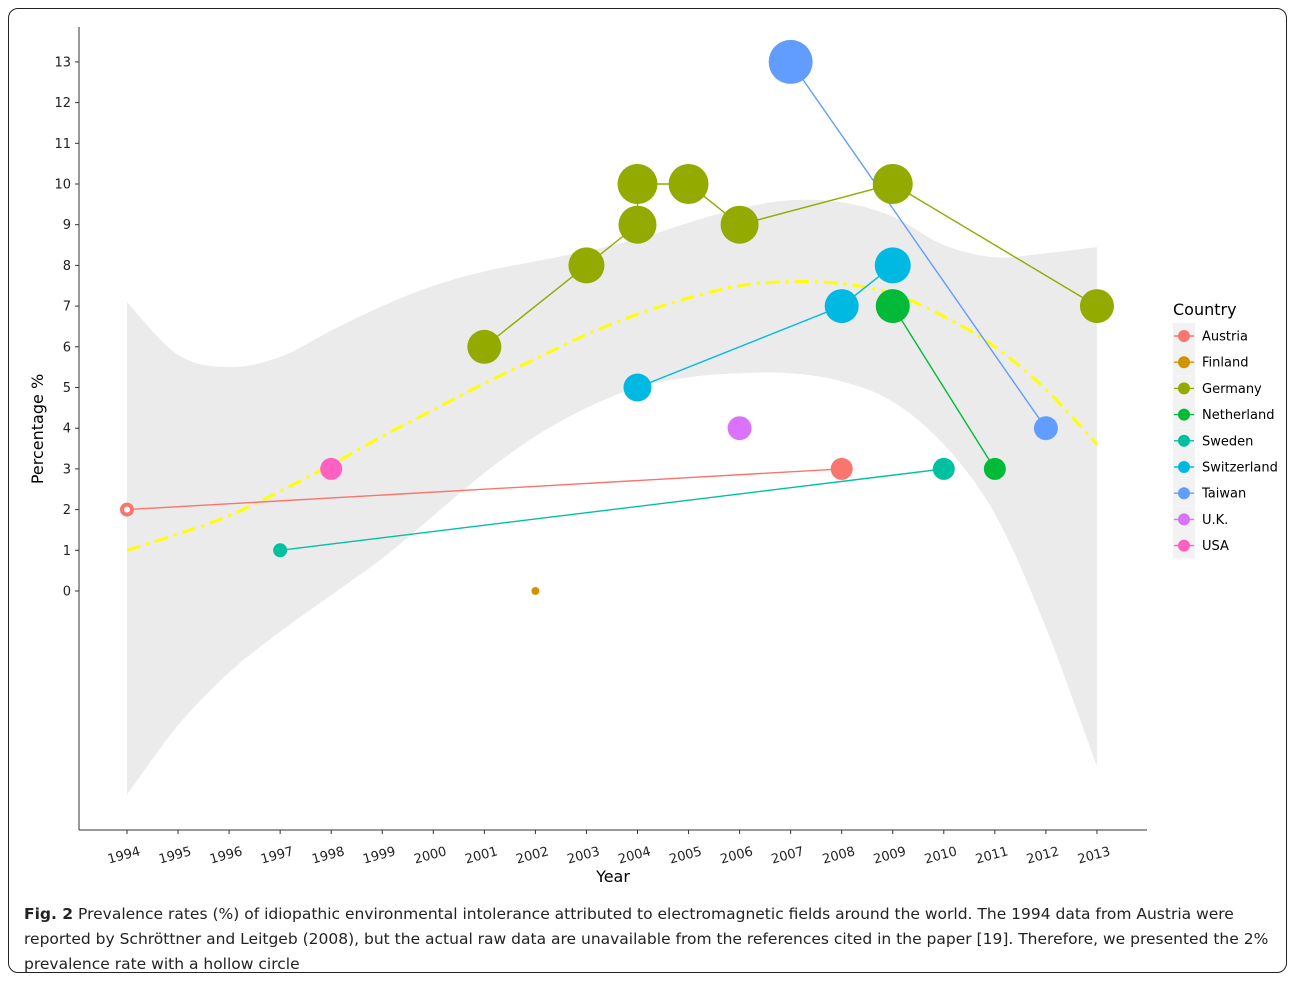 This screenshot has height=981, width=1295. Describe the element at coordinates (1215, 546) in the screenshot. I see `legend-label: USA` at that location.